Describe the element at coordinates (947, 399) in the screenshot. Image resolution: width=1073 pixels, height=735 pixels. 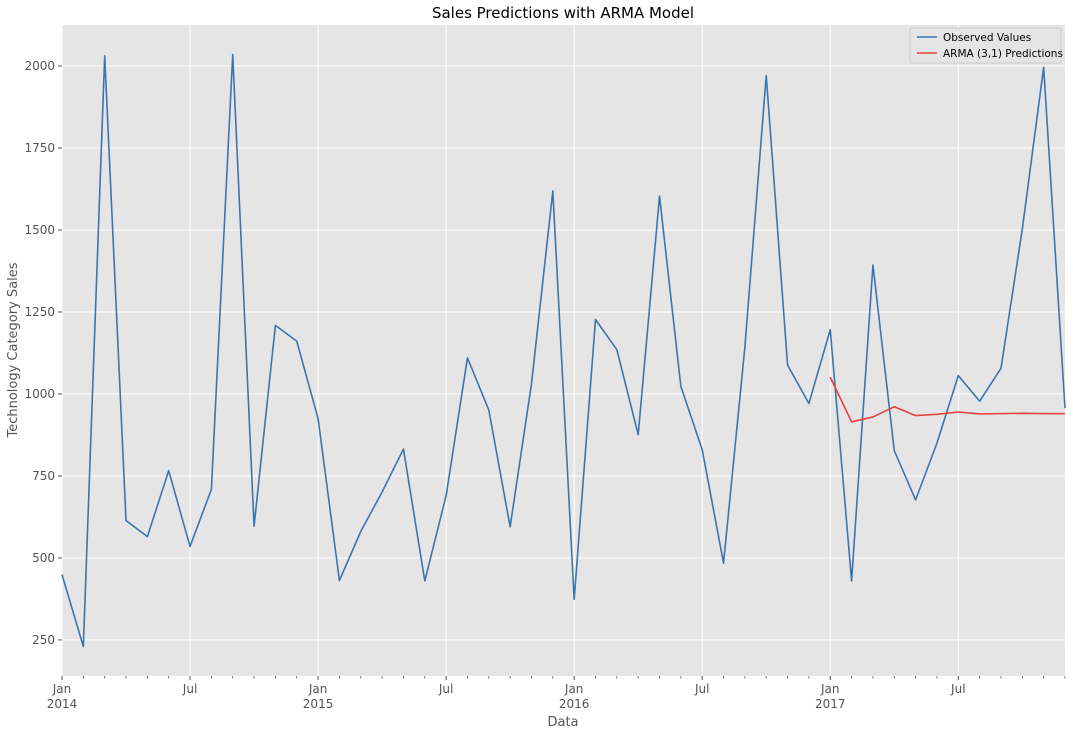
I see `series-line-predictions` at that location.